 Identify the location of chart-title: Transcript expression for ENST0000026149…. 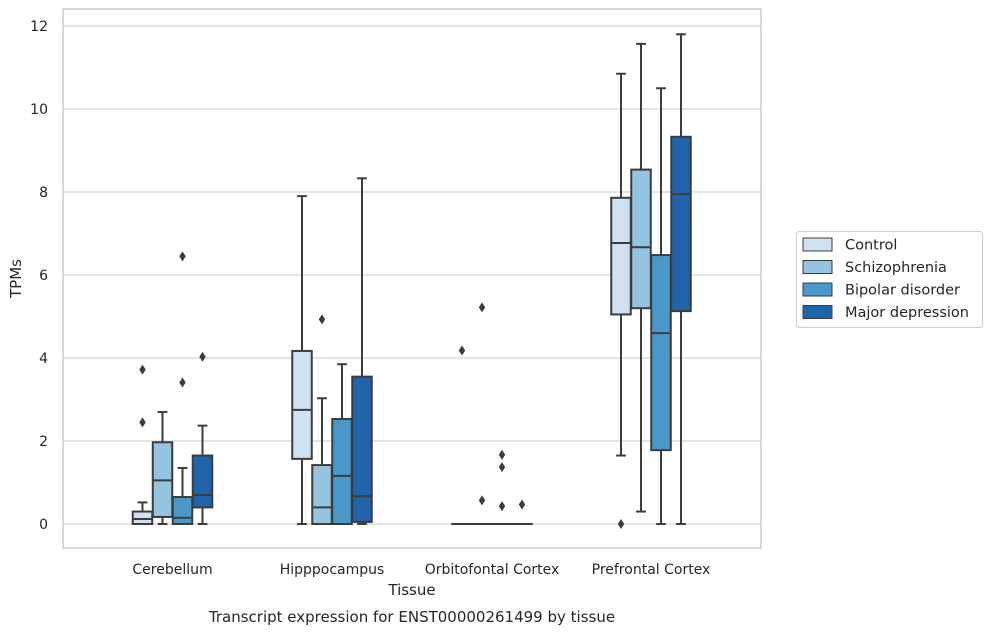
(411, 617).